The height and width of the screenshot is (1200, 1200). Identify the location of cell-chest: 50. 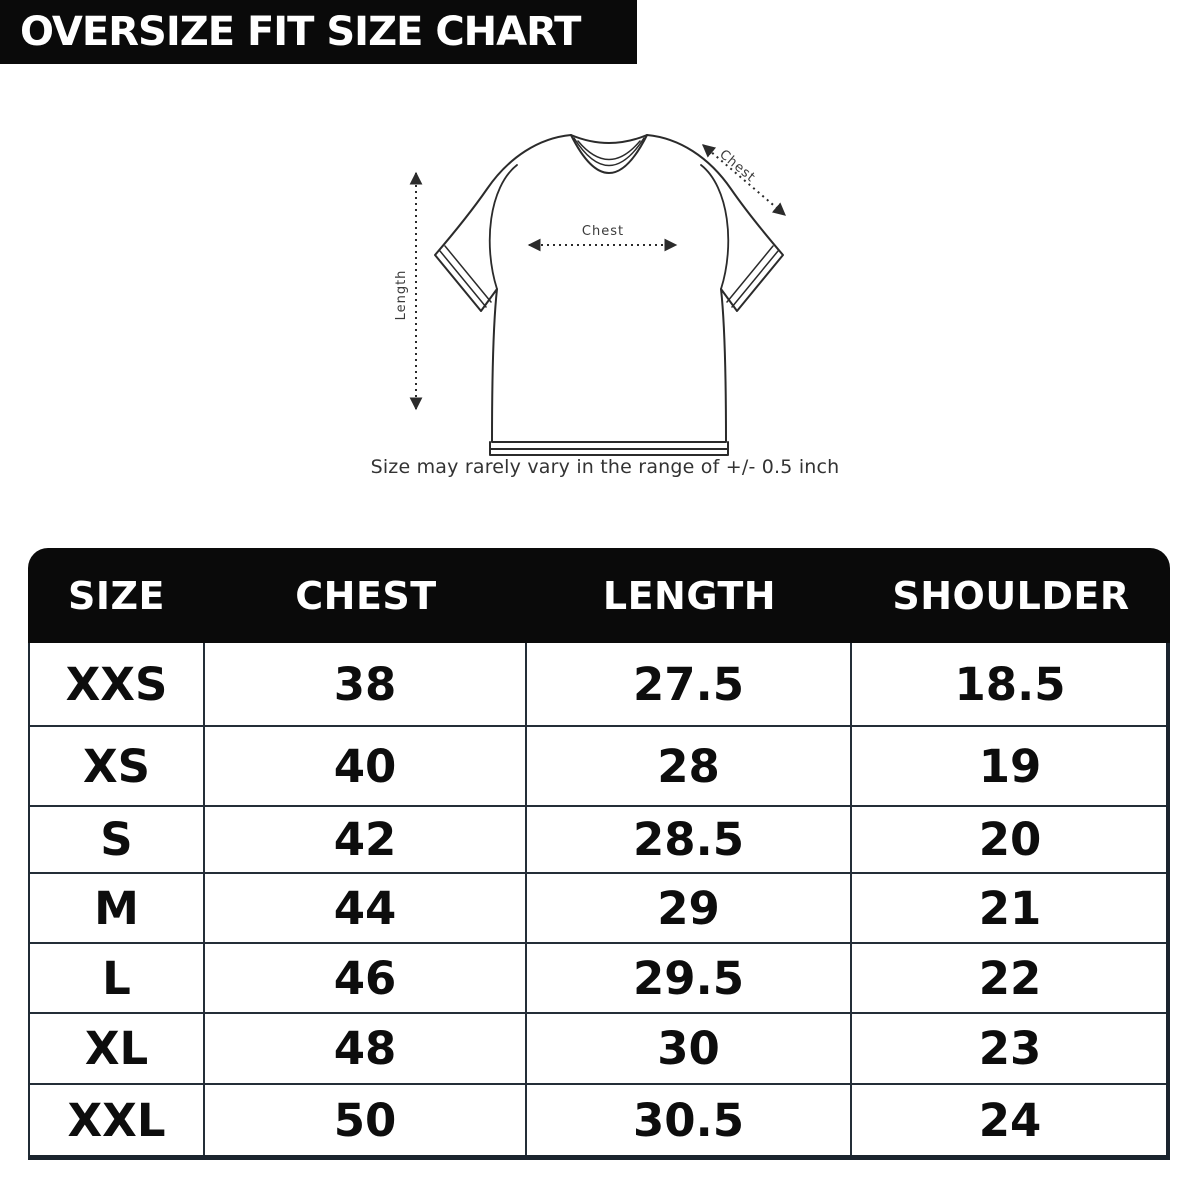
(366, 1120).